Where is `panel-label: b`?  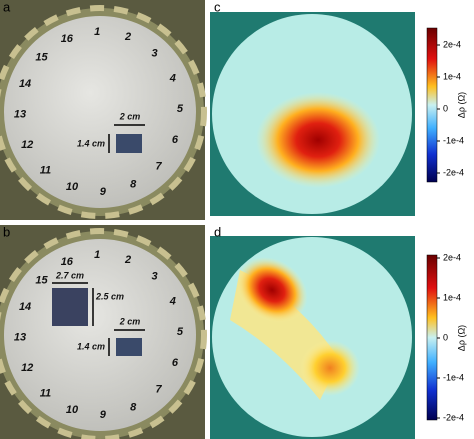 panel-label: b is located at coordinates (6, 231).